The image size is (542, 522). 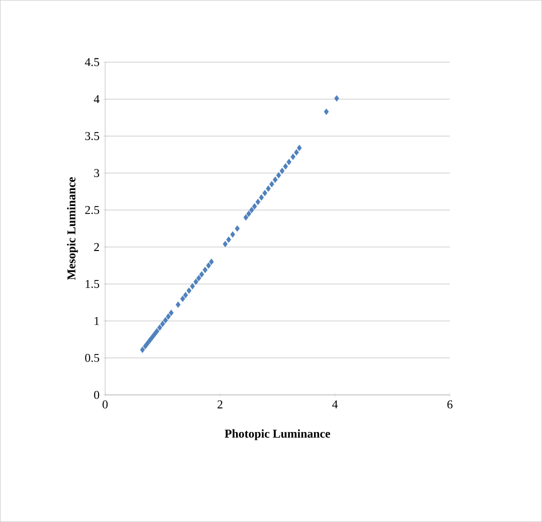 I want to click on x-tick-label: 4, so click(x=335, y=404).